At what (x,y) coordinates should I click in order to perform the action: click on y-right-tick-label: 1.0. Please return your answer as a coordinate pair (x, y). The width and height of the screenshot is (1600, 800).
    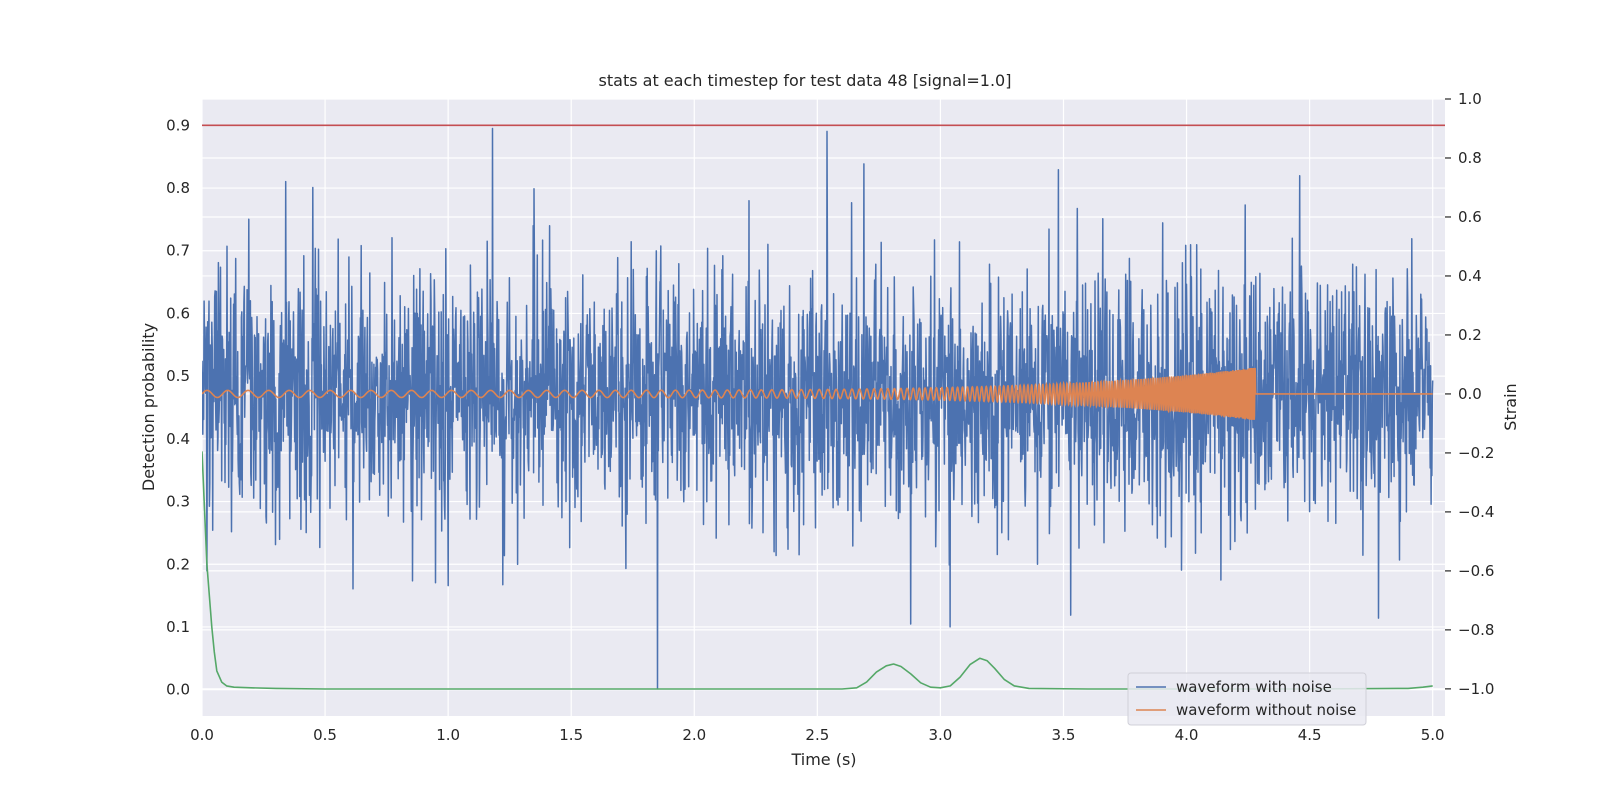
    Looking at the image, I should click on (1470, 99).